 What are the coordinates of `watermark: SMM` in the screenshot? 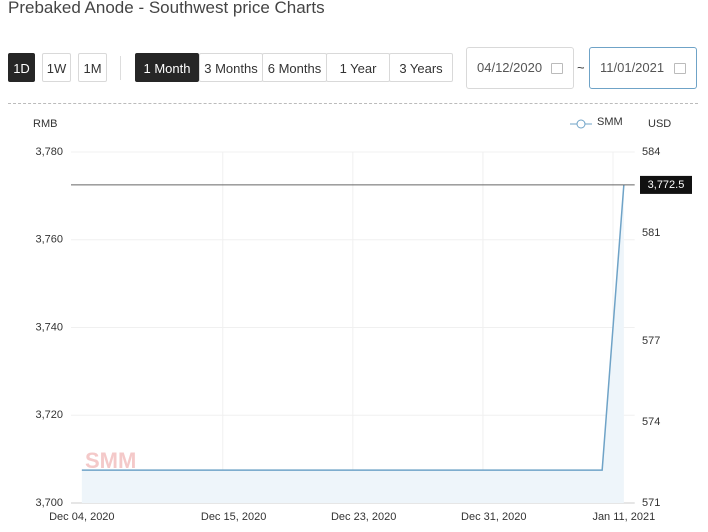 It's located at (110, 460).